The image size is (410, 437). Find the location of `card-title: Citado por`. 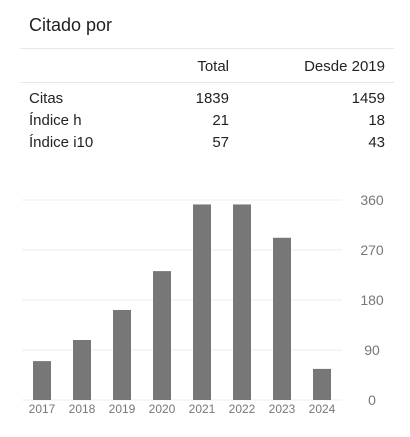

card-title: Citado por is located at coordinates (71, 25).